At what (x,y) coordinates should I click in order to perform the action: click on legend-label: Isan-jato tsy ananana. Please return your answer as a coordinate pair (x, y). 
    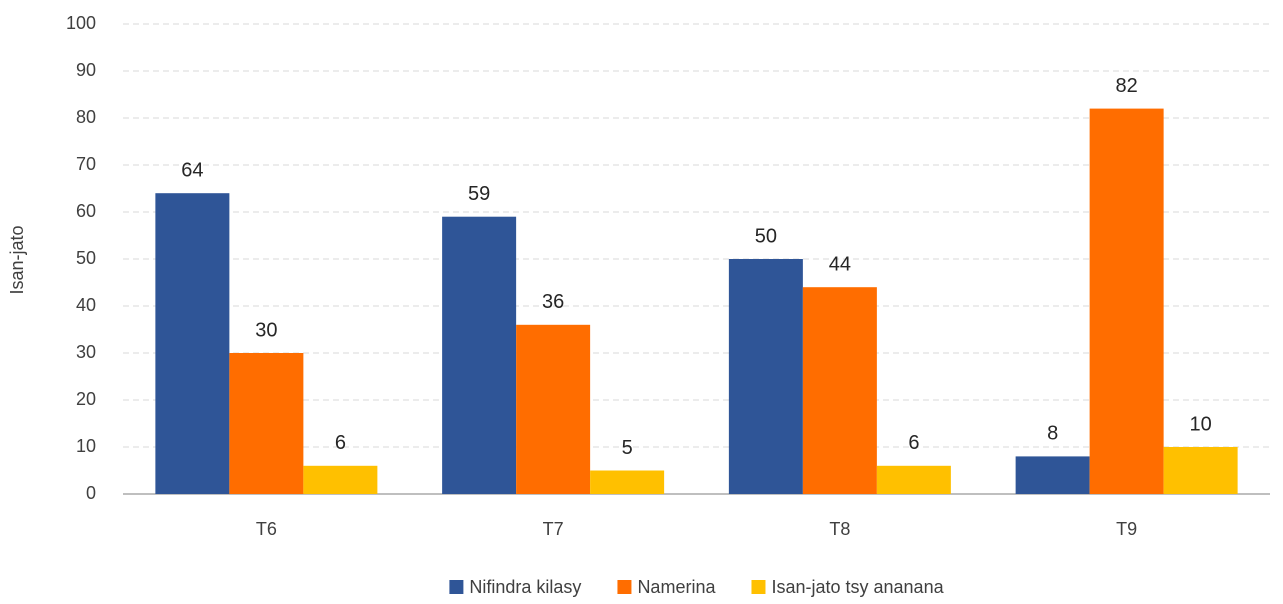
    Looking at the image, I should click on (857, 587).